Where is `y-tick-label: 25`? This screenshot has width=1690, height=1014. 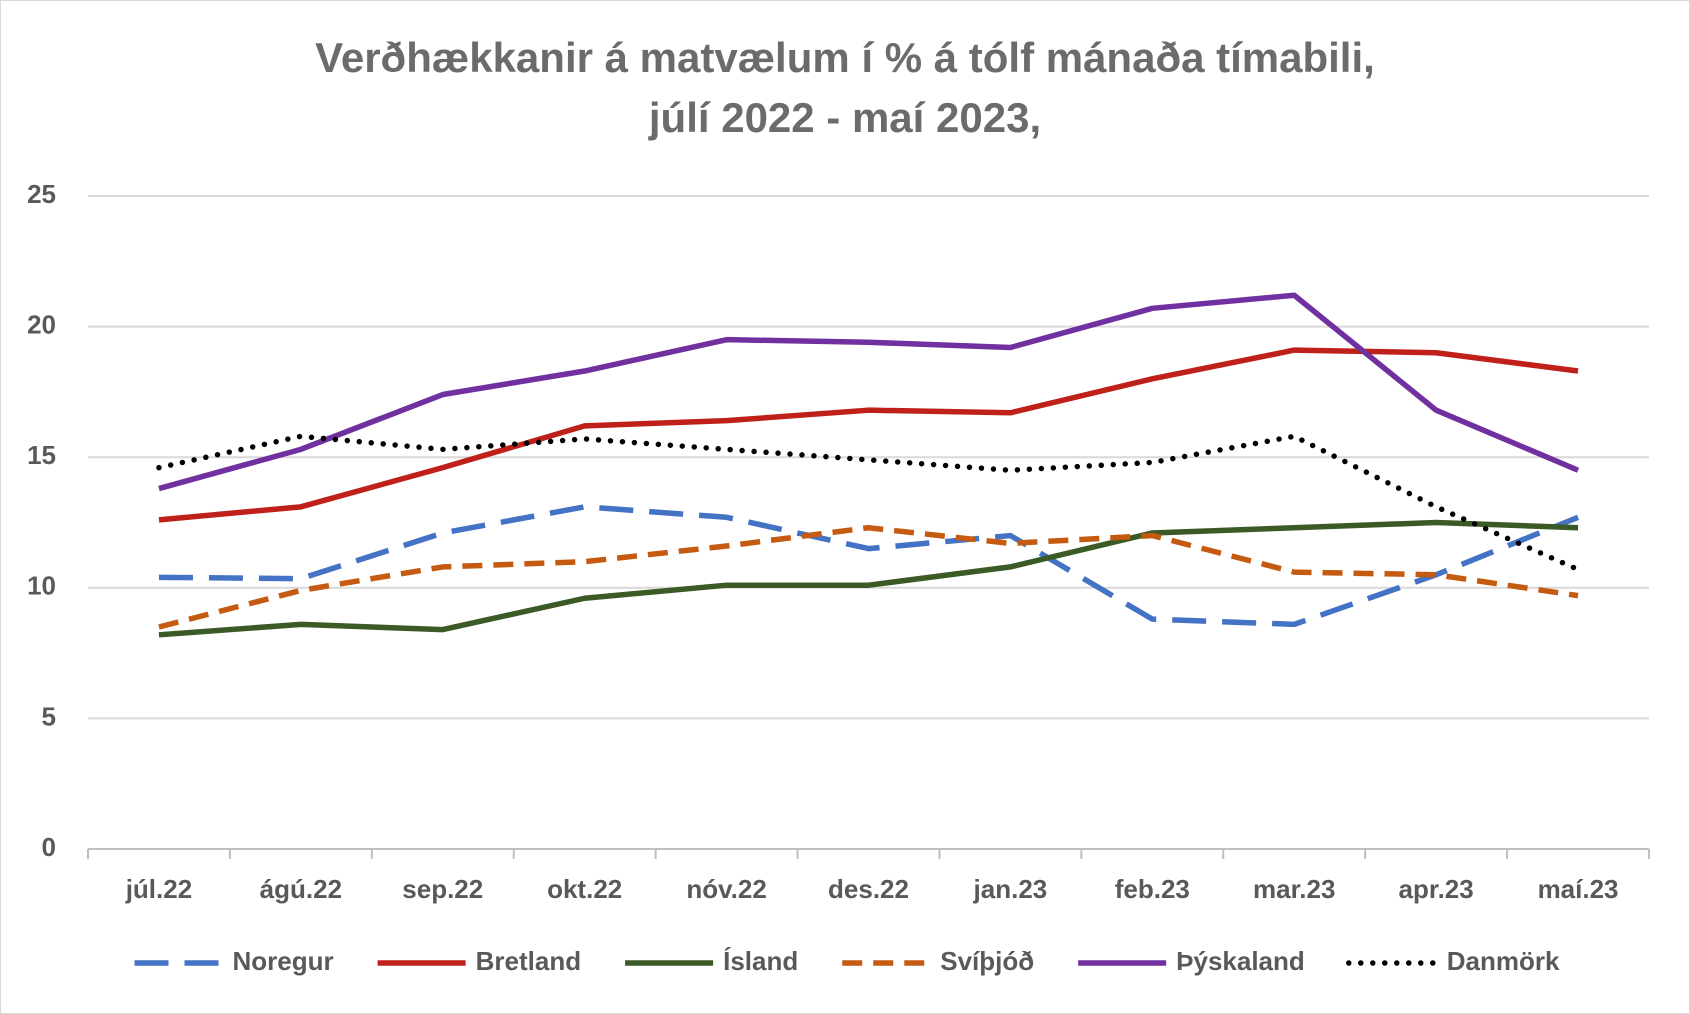 y-tick-label: 25 is located at coordinates (41, 194).